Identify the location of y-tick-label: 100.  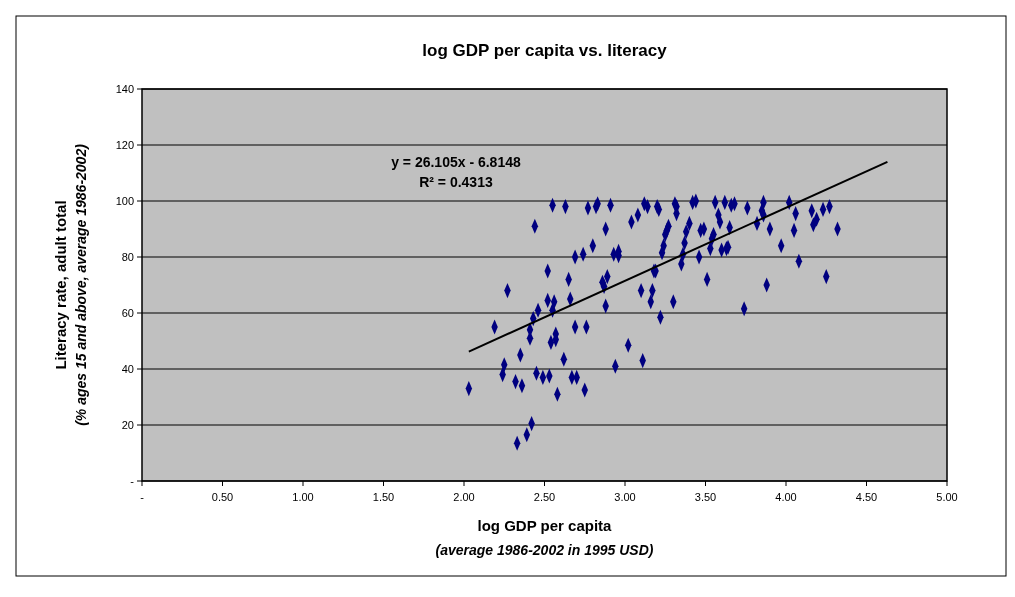
(124, 200).